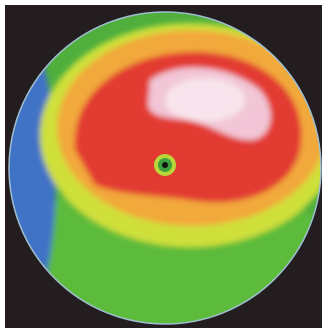  I want to click on pink-core, so click(205, 100).